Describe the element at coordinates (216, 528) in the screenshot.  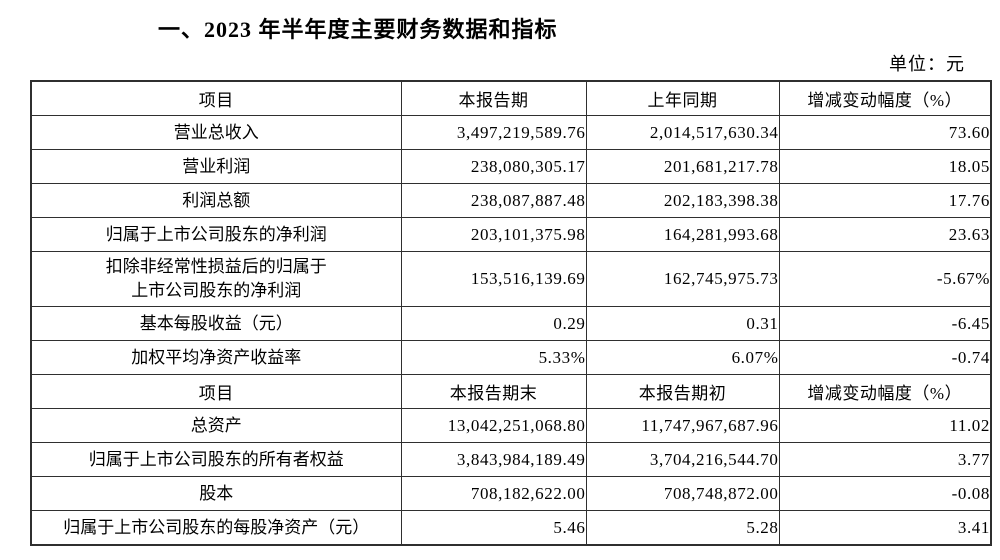
I see `item-cell: 归属于上市公司股东的每股净资产（元）` at that location.